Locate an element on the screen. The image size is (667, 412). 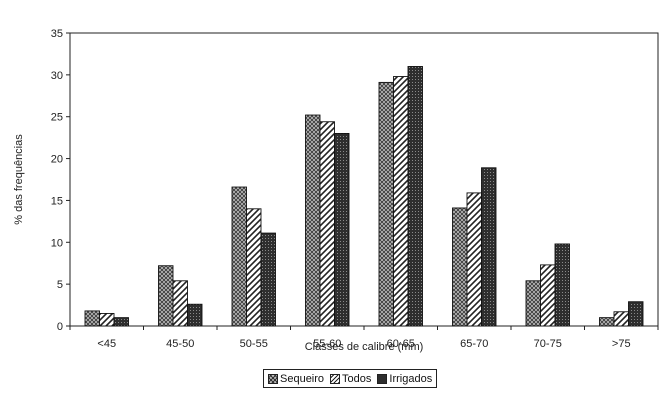
legend-swatch-irrigados is located at coordinates (382, 378).